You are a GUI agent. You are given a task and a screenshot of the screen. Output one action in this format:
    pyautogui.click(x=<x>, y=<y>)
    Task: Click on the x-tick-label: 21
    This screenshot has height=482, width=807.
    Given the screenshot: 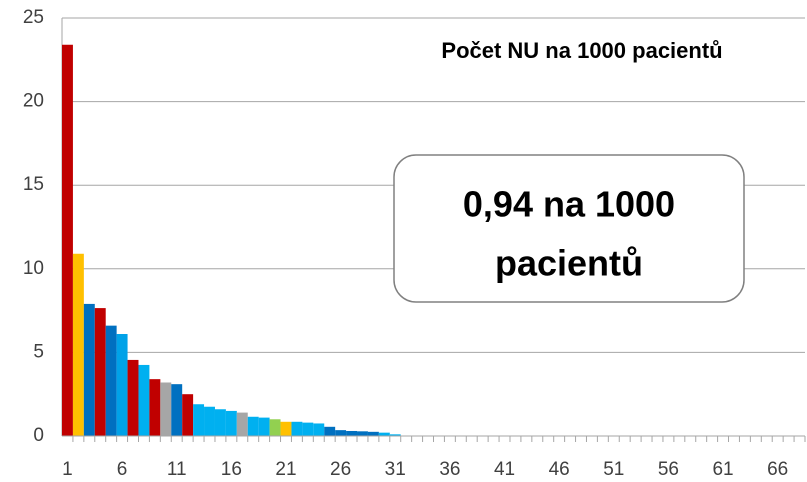 What is the action you would take?
    pyautogui.click(x=285, y=469)
    